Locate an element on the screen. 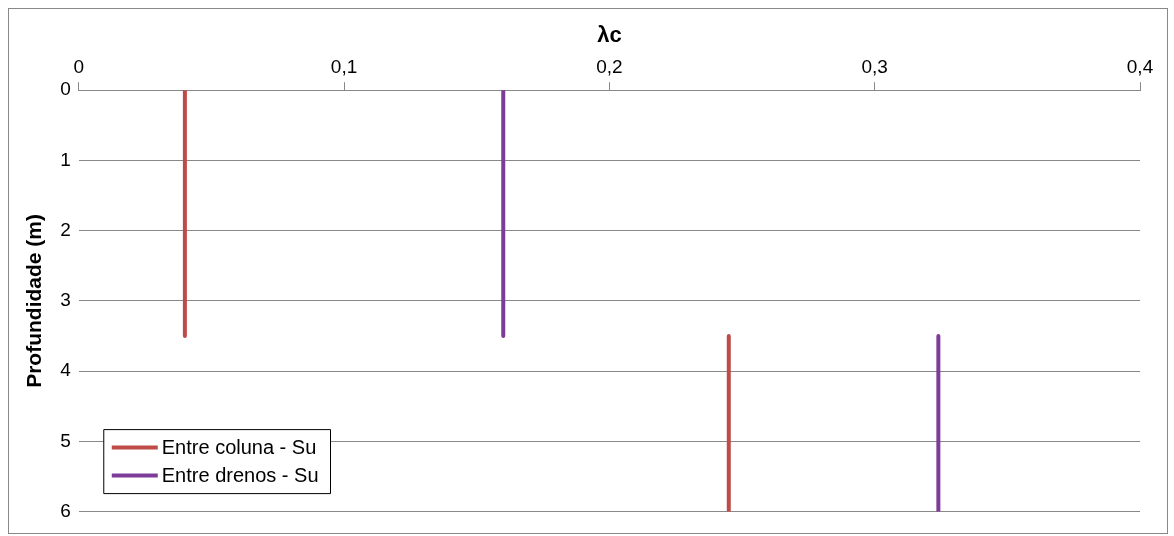  x-tick-label: 0,1 is located at coordinates (344, 67).